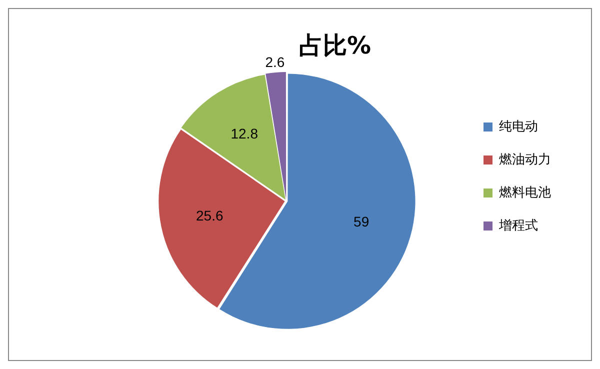 Image resolution: width=600 pixels, height=369 pixels. I want to click on legend-label: 纯电动, so click(518, 126).